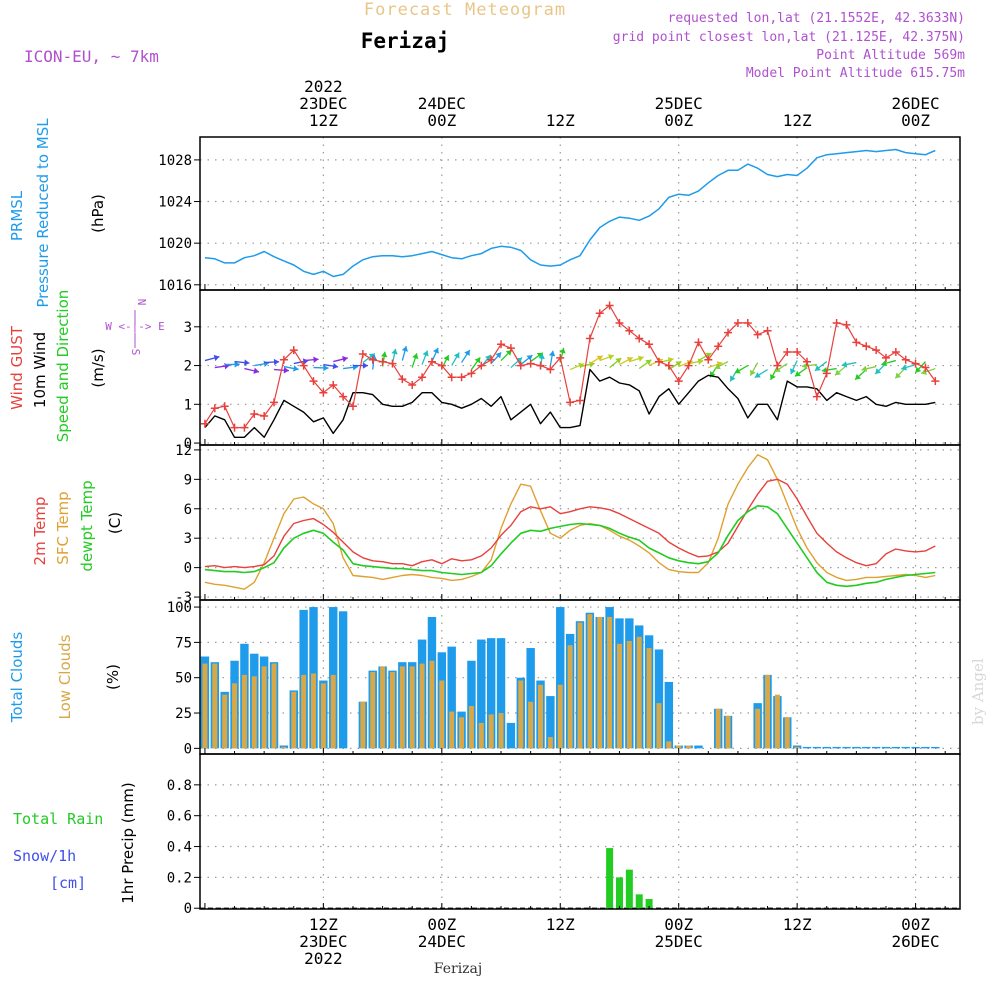  Describe the element at coordinates (183, 598) in the screenshot. I see `y-tick-label: -3` at that location.